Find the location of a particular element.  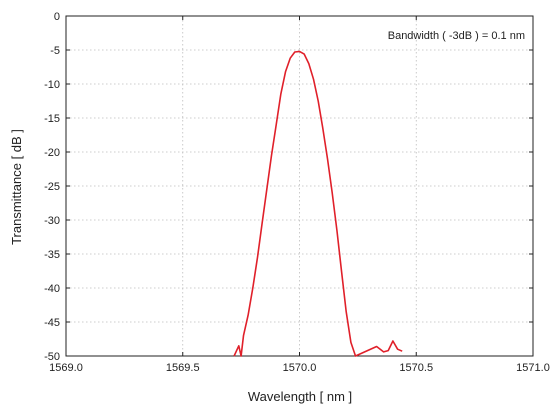

bandwidth-annotation: Bandwidth ( -3dB ) = 0.1 nm is located at coordinates (456, 36).